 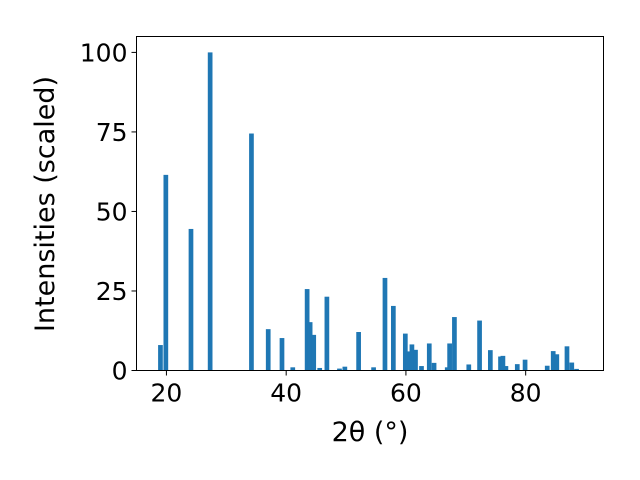 What do you see at coordinates (112, 132) in the screenshot?
I see `y-tick-label: 75` at bounding box center [112, 132].